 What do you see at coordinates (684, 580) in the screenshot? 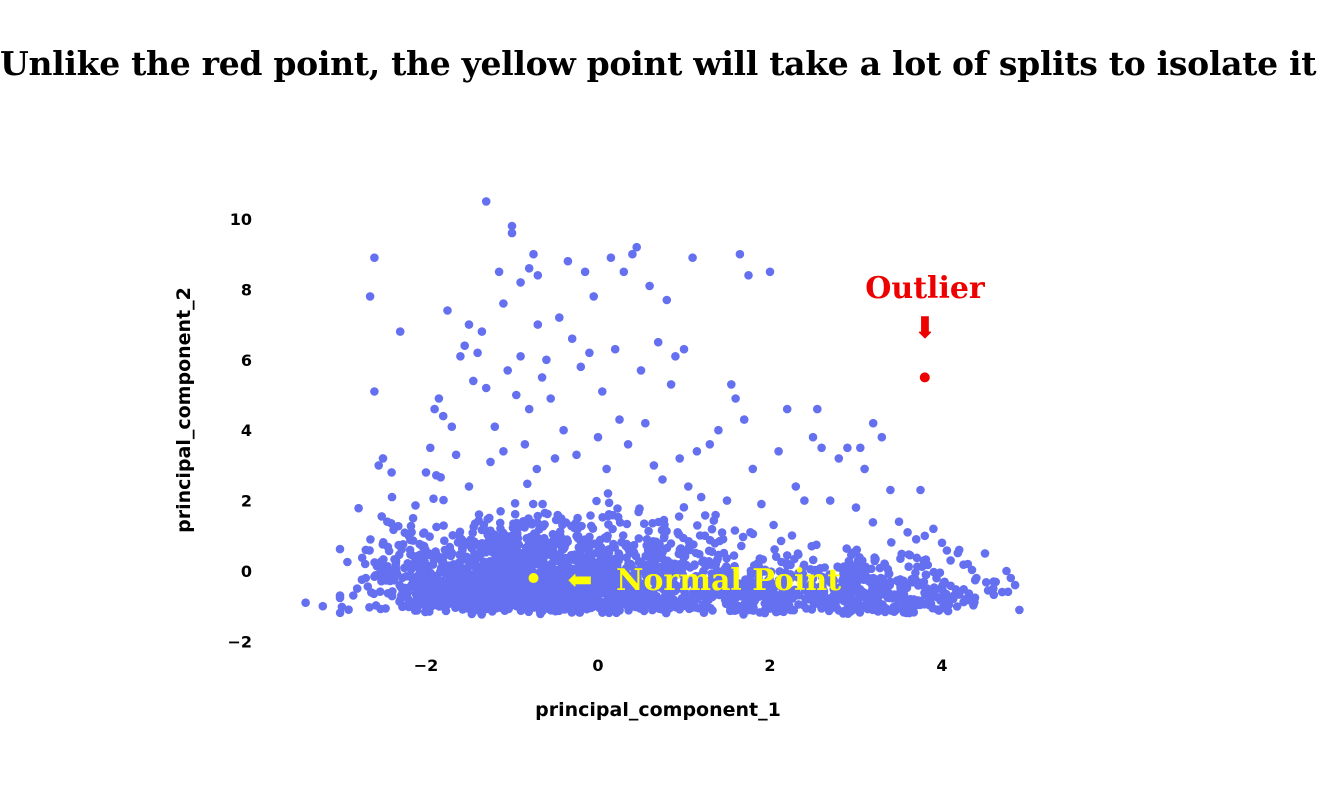
I see `normal-annotation: ⬅ Normal Point` at bounding box center [684, 580].